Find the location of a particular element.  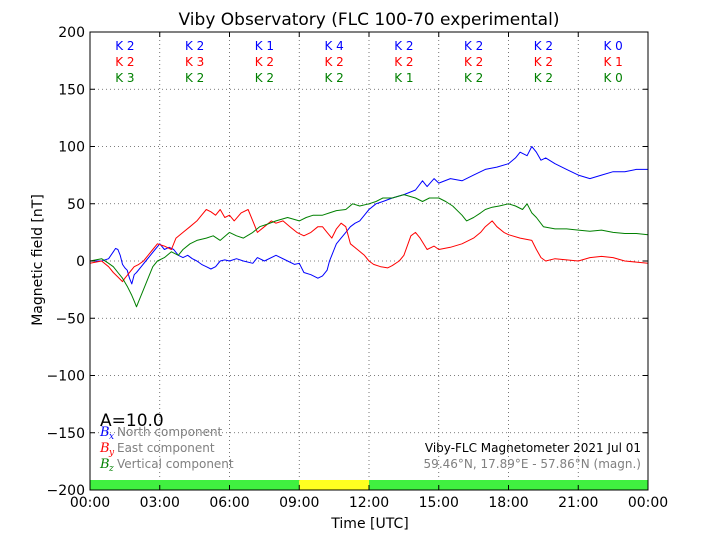

y-tick-label: −100 is located at coordinates (66, 377).